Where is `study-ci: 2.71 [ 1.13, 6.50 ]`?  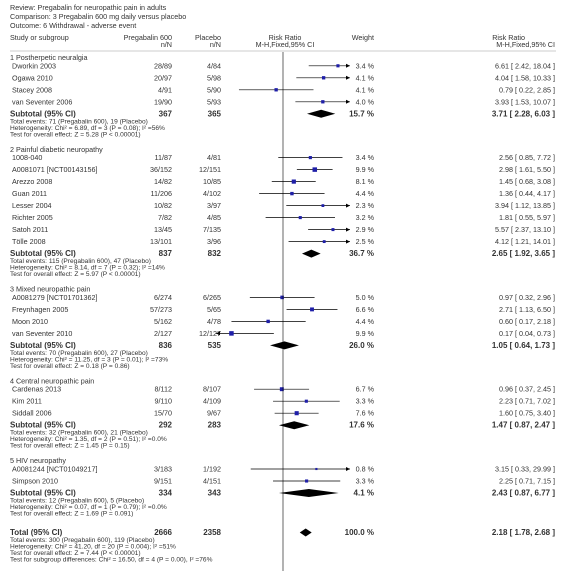 study-ci: 2.71 [ 1.13, 6.50 ] is located at coordinates (527, 309).